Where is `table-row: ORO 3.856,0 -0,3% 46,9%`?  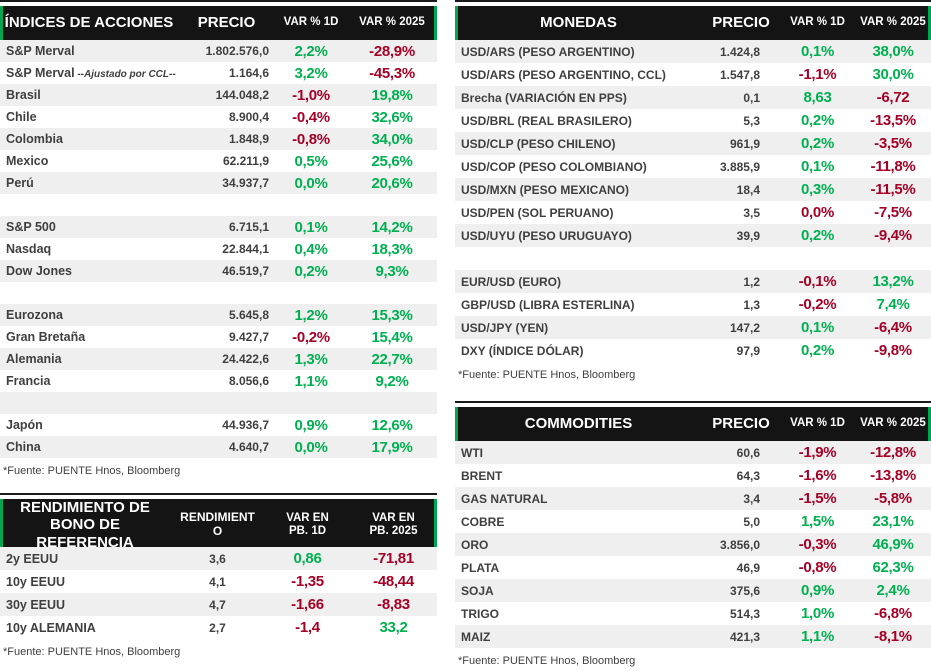
table-row: ORO 3.856,0 -0,3% 46,9% is located at coordinates (693, 544).